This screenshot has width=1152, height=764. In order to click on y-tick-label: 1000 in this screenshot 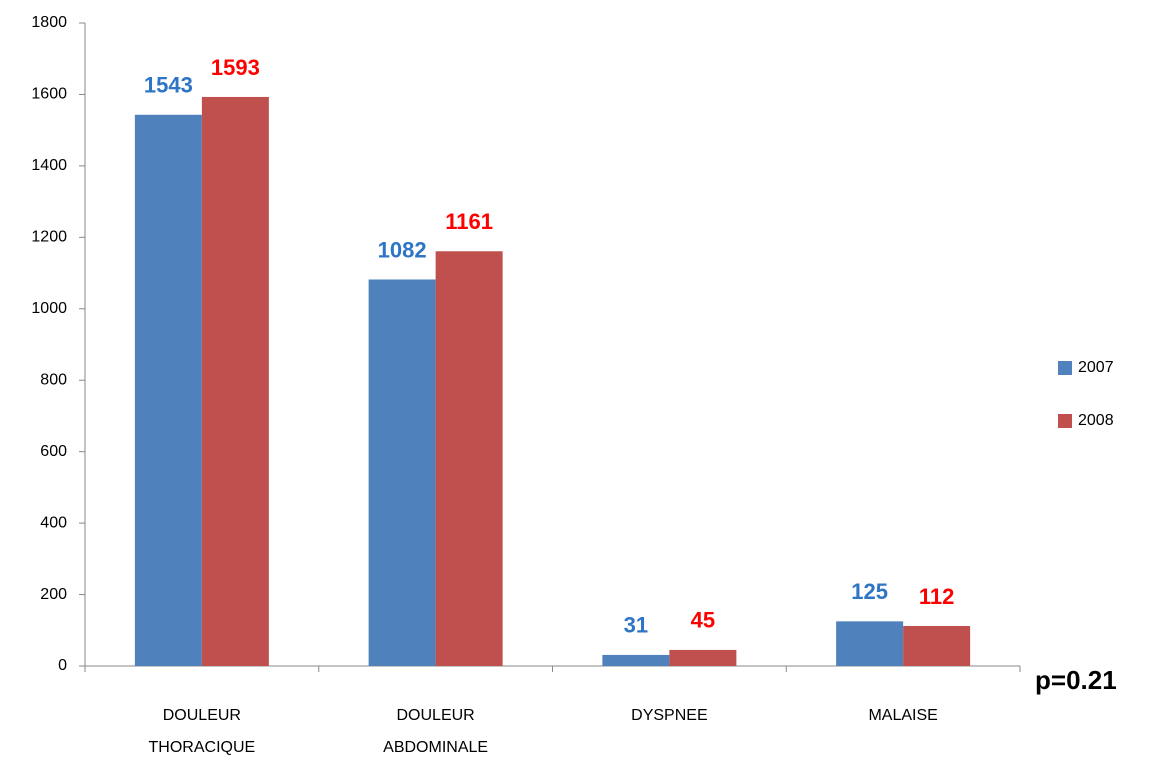, I will do `click(49, 308)`.